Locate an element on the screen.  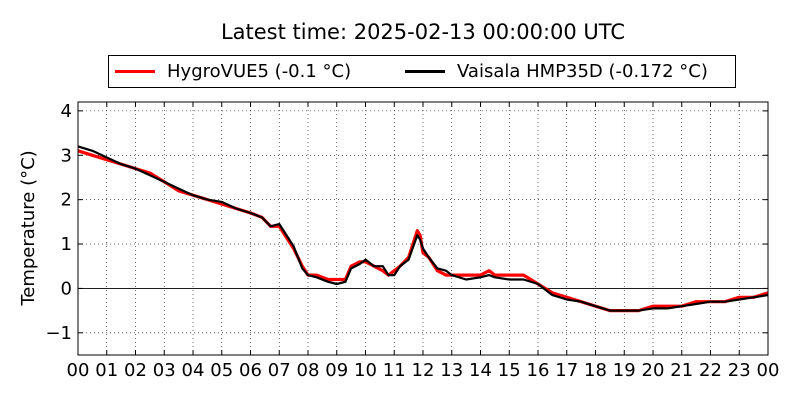
x-tick-label: 15 is located at coordinates (509, 370).